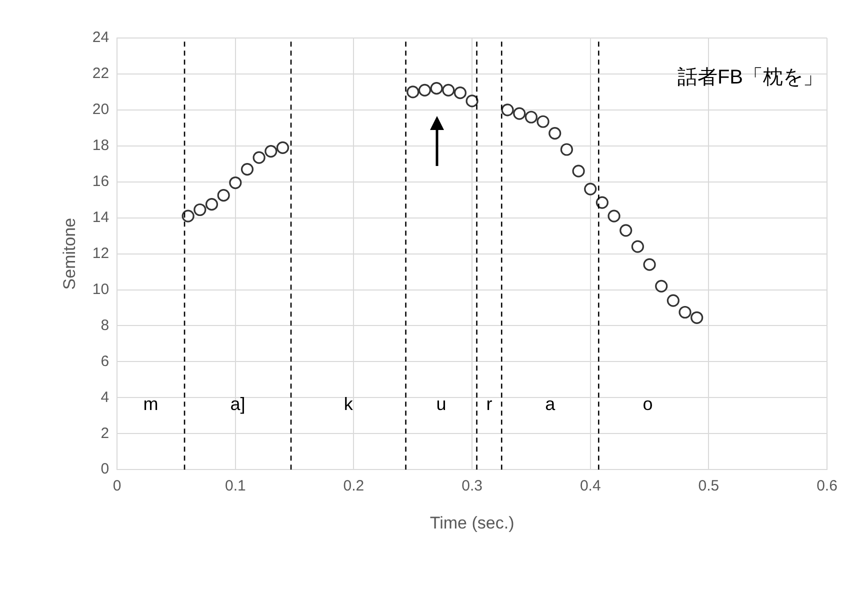 The width and height of the screenshot is (859, 598). Describe the element at coordinates (101, 289) in the screenshot. I see `y-tick-label: 10` at that location.